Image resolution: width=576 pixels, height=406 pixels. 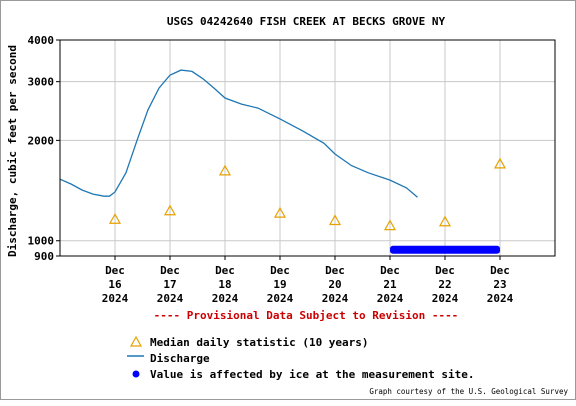 I want to click on x-tick-label: 16, so click(x=115, y=284).